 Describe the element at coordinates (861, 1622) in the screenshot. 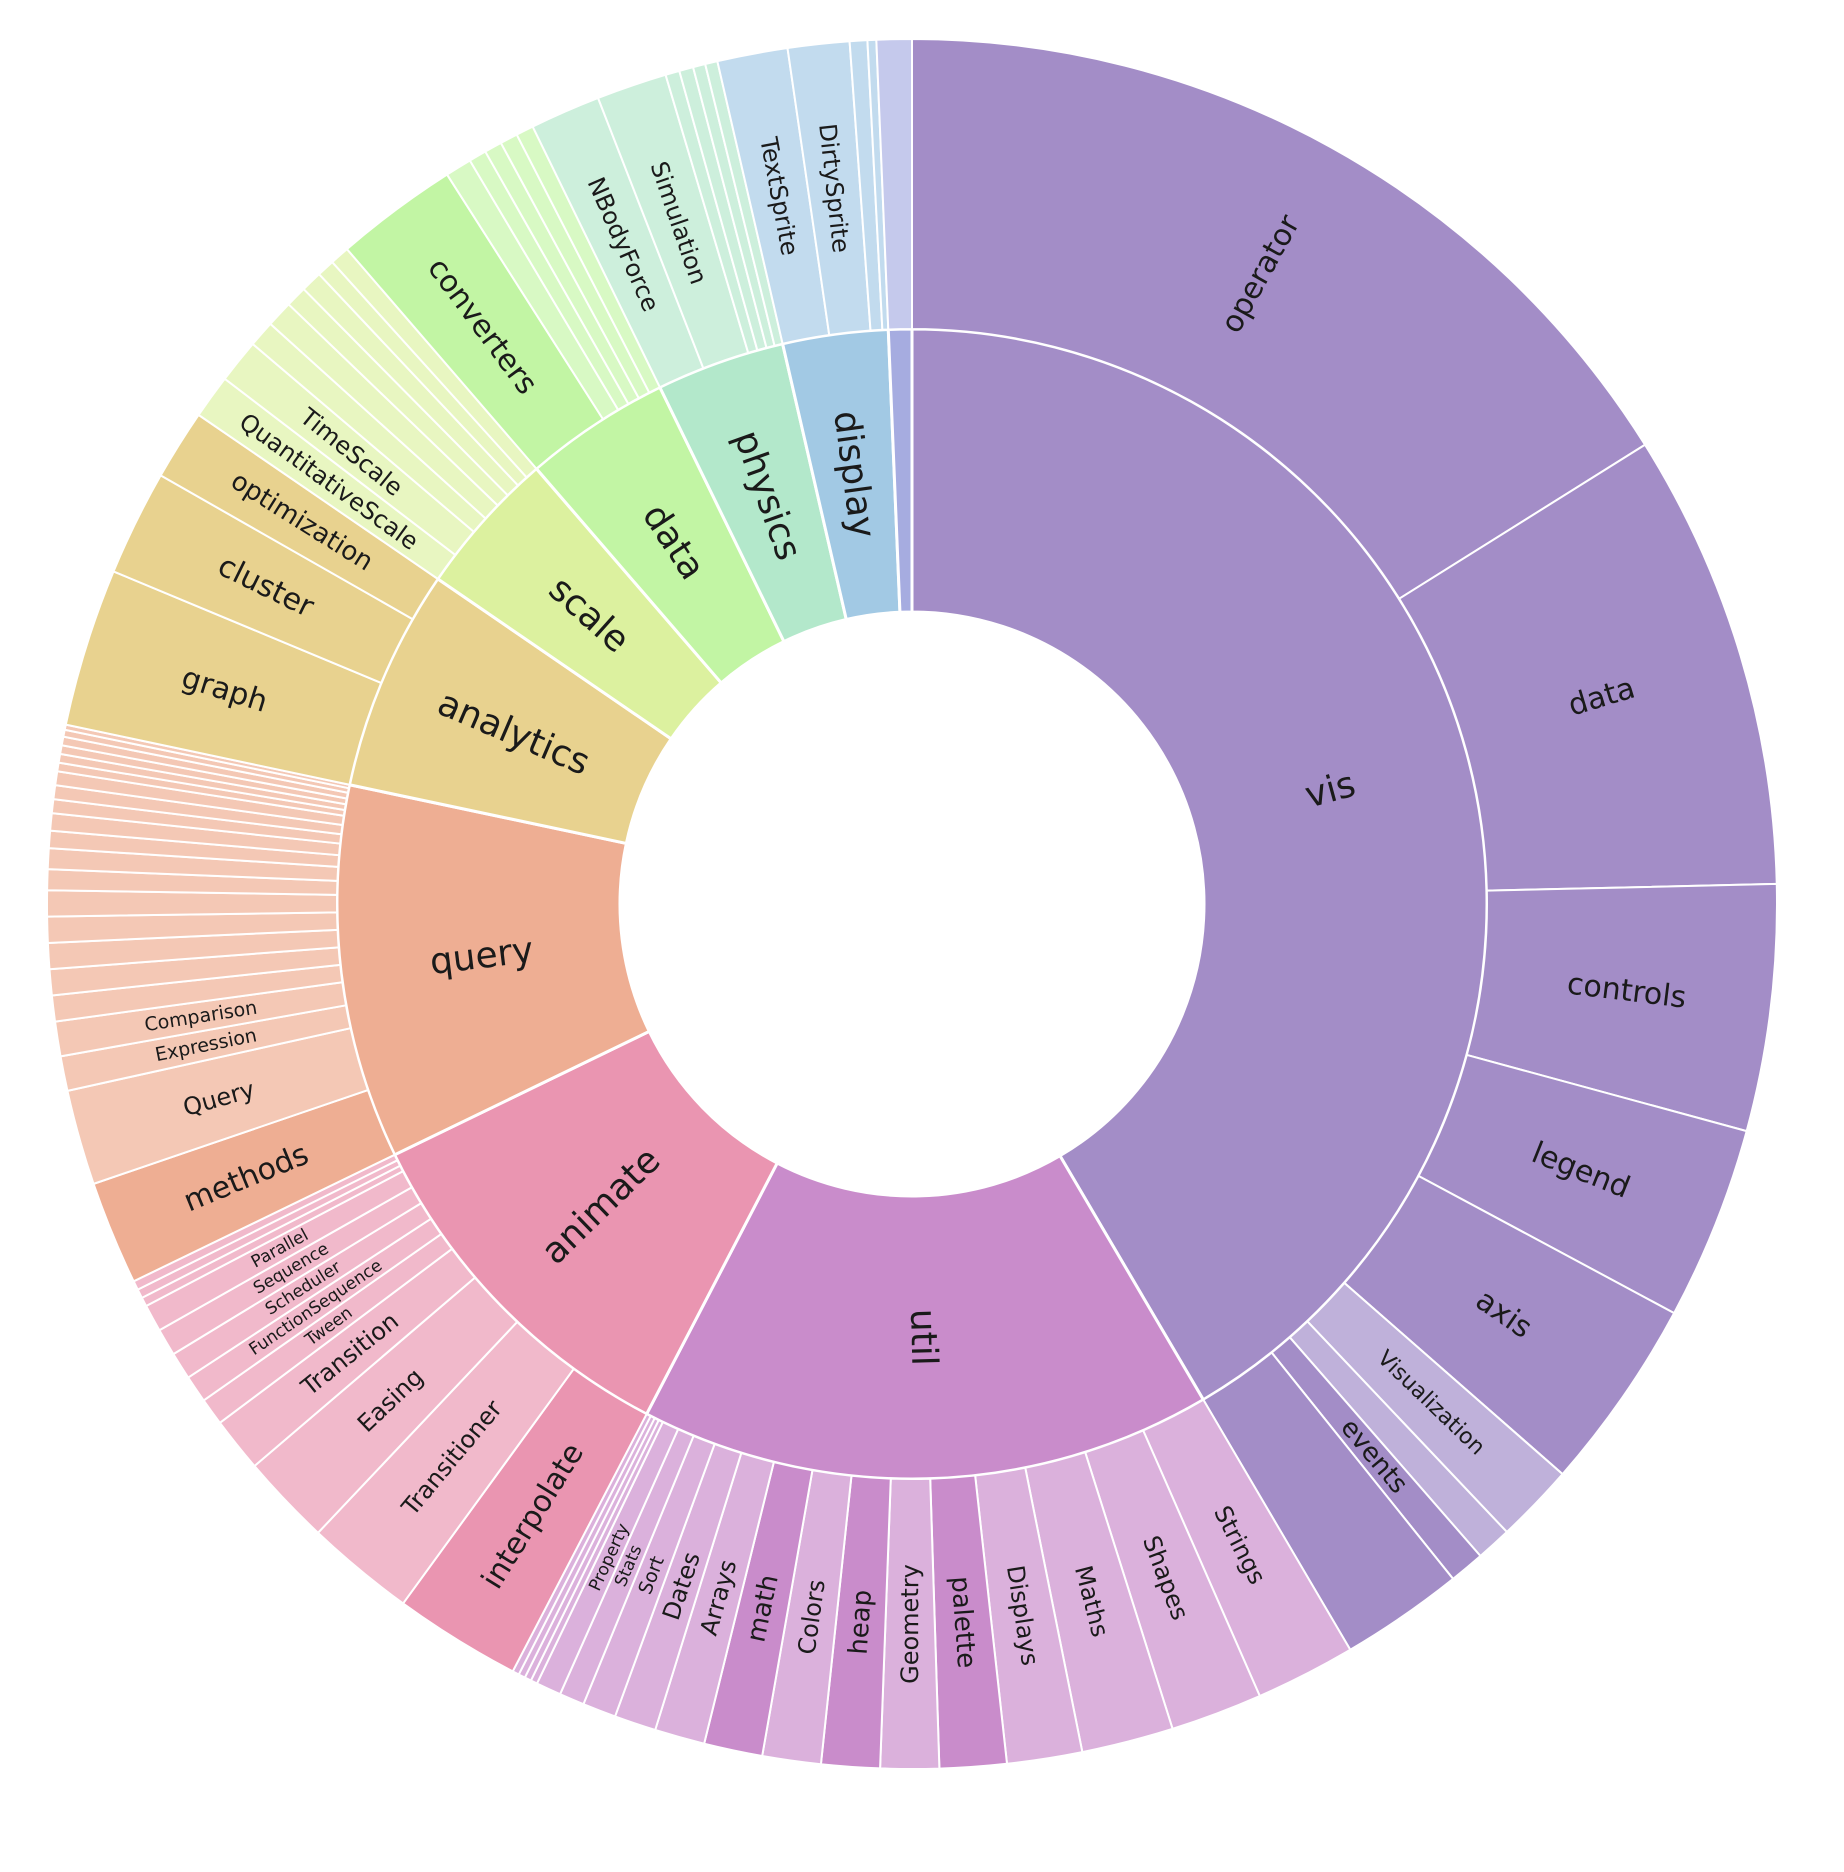

I see `module-label-heap: heap` at that location.